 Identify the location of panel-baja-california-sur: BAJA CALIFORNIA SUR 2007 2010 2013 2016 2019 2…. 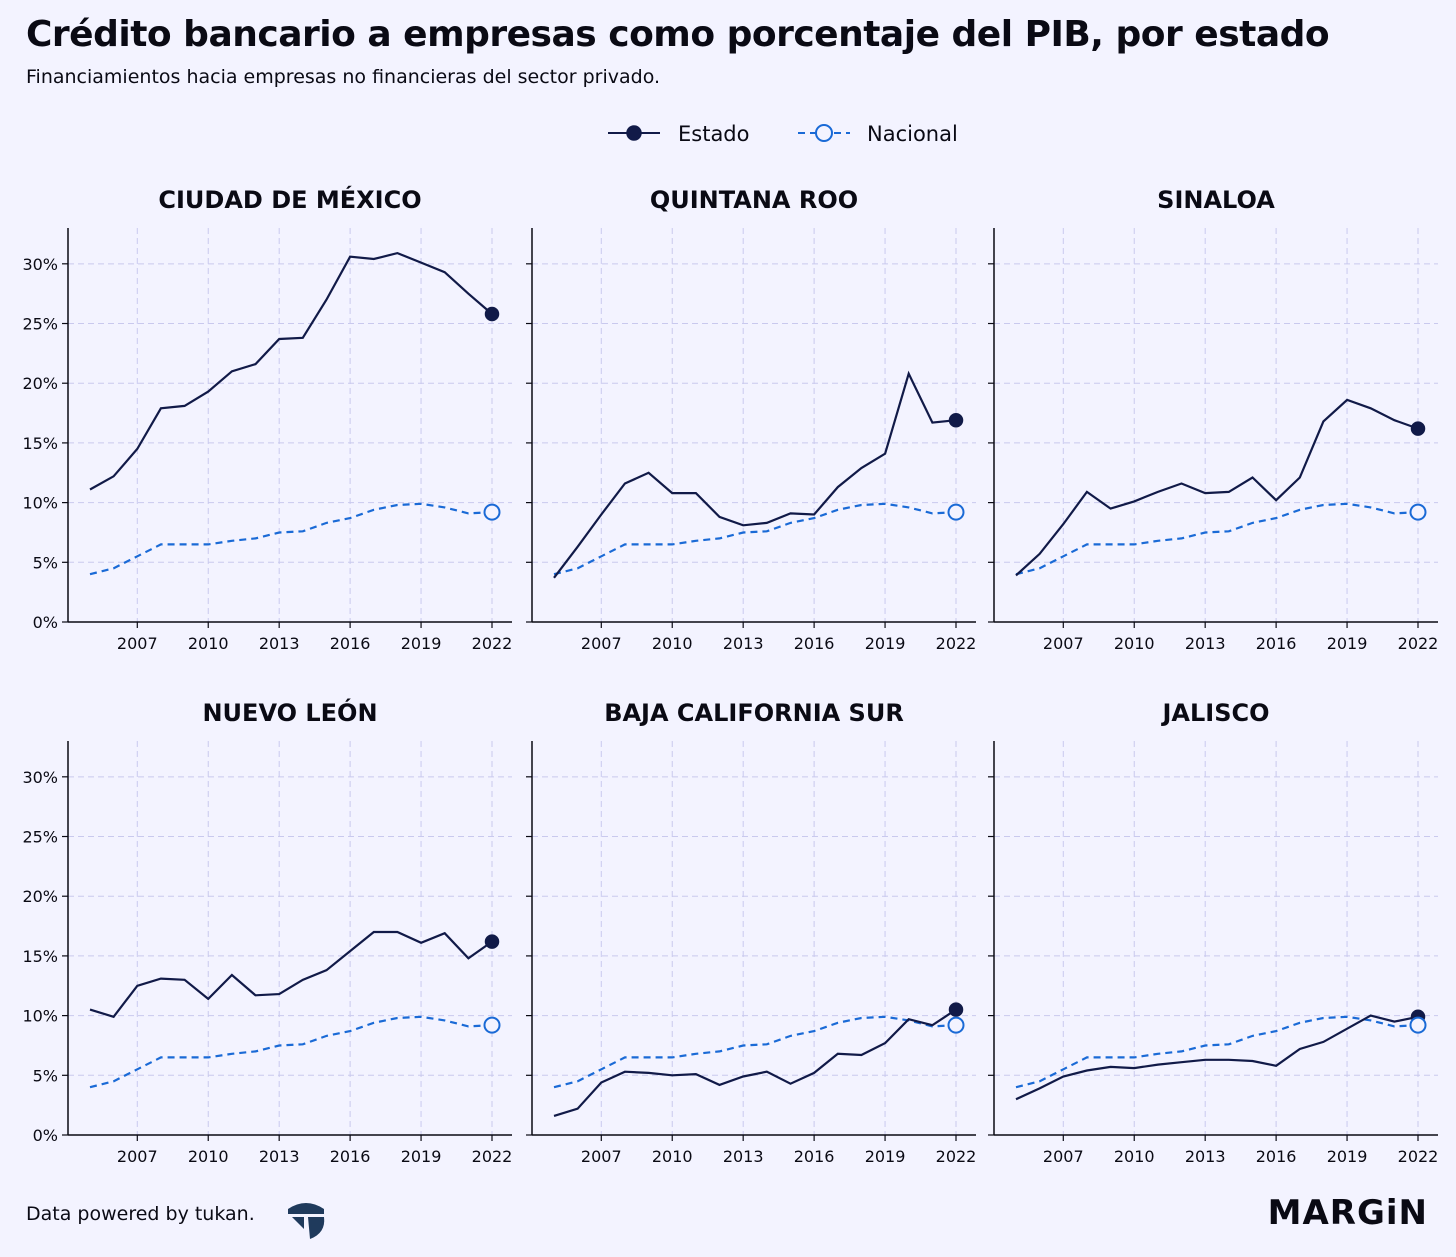
(751, 932).